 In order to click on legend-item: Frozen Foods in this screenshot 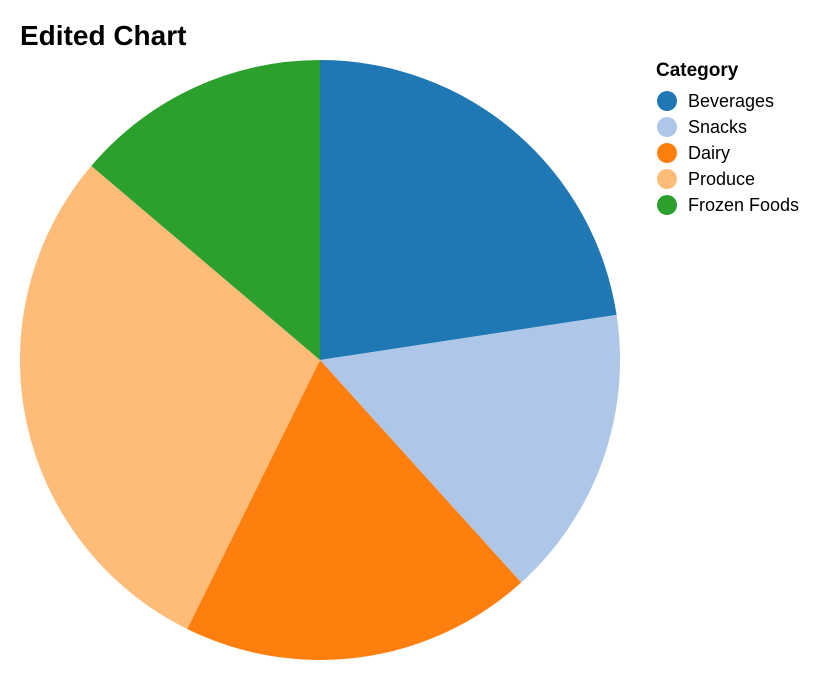, I will do `click(741, 205)`.